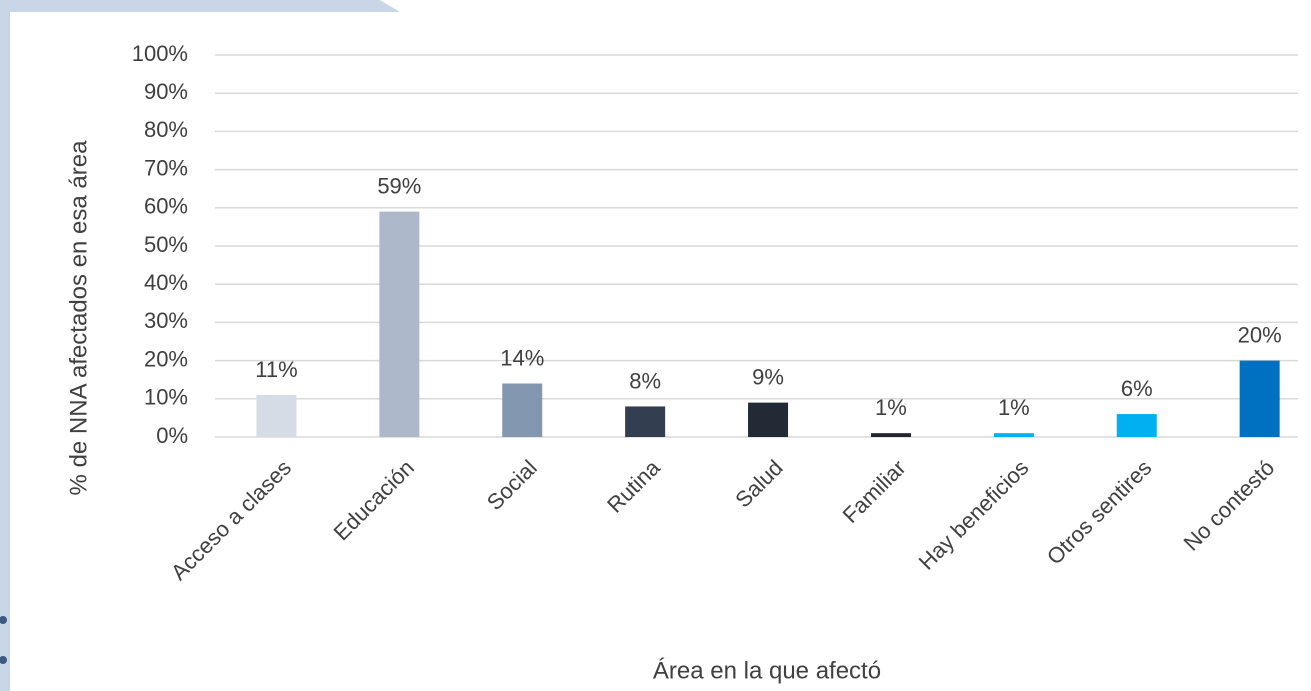 The height and width of the screenshot is (691, 1311). What do you see at coordinates (166, 244) in the screenshot?
I see `y-tick-label: 50%` at bounding box center [166, 244].